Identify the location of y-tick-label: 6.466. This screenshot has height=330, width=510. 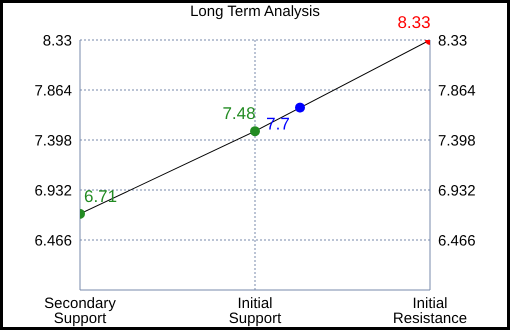
(53, 241).